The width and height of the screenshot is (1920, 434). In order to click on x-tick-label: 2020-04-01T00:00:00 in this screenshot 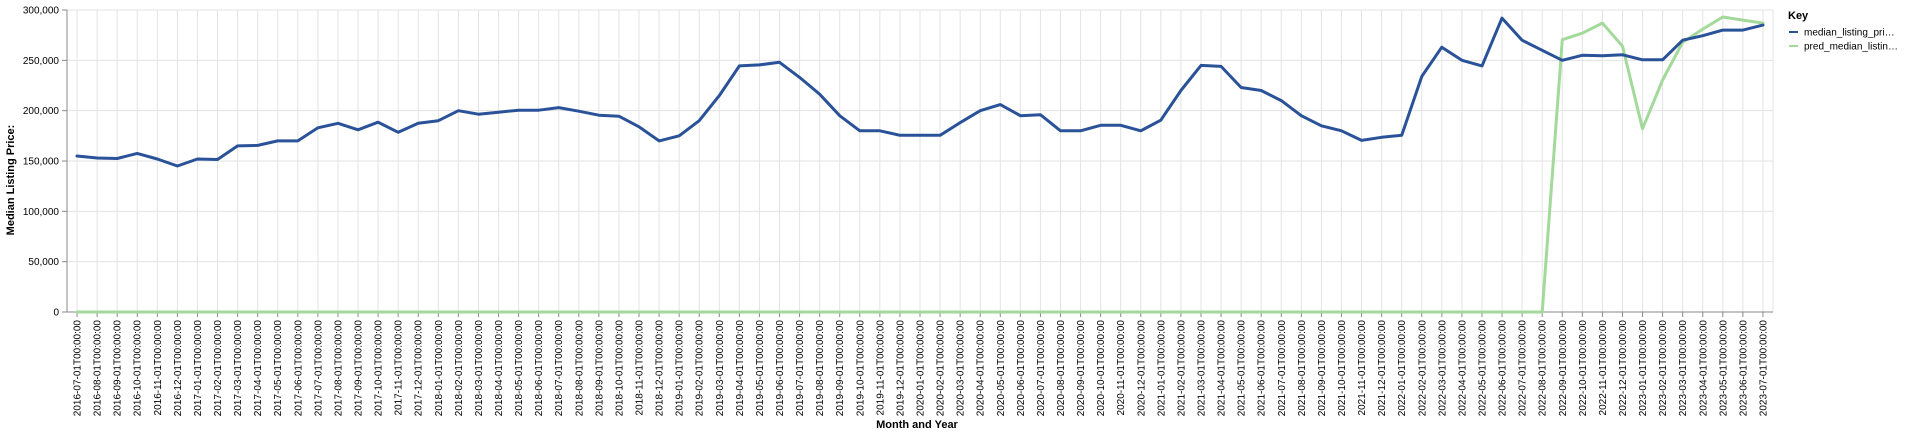, I will do `click(981, 368)`.